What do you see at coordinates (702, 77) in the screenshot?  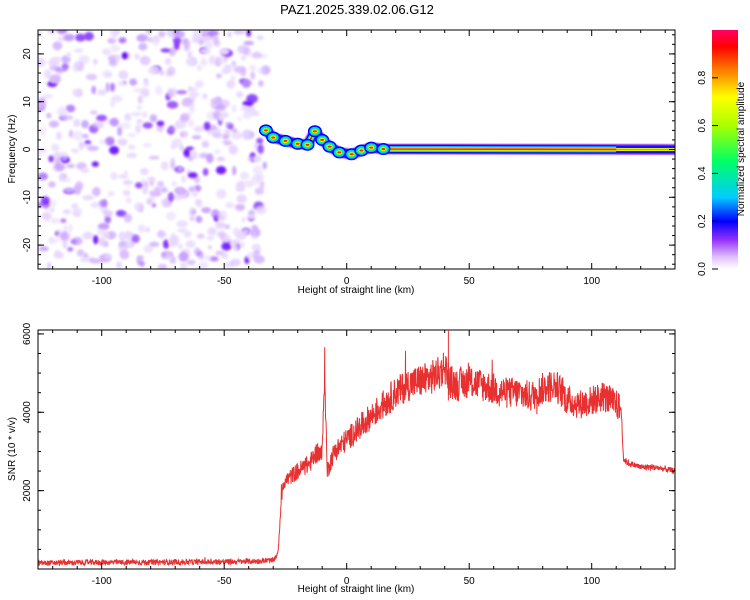 I see `colorbar-tick-label: 0.8` at bounding box center [702, 77].